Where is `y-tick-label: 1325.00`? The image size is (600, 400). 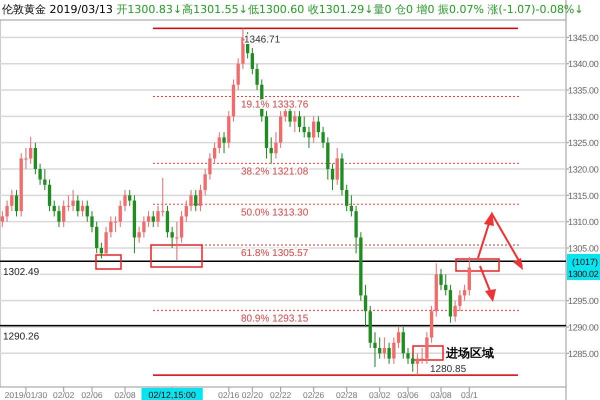
y-tick-label: 1325.00 is located at coordinates (583, 143).